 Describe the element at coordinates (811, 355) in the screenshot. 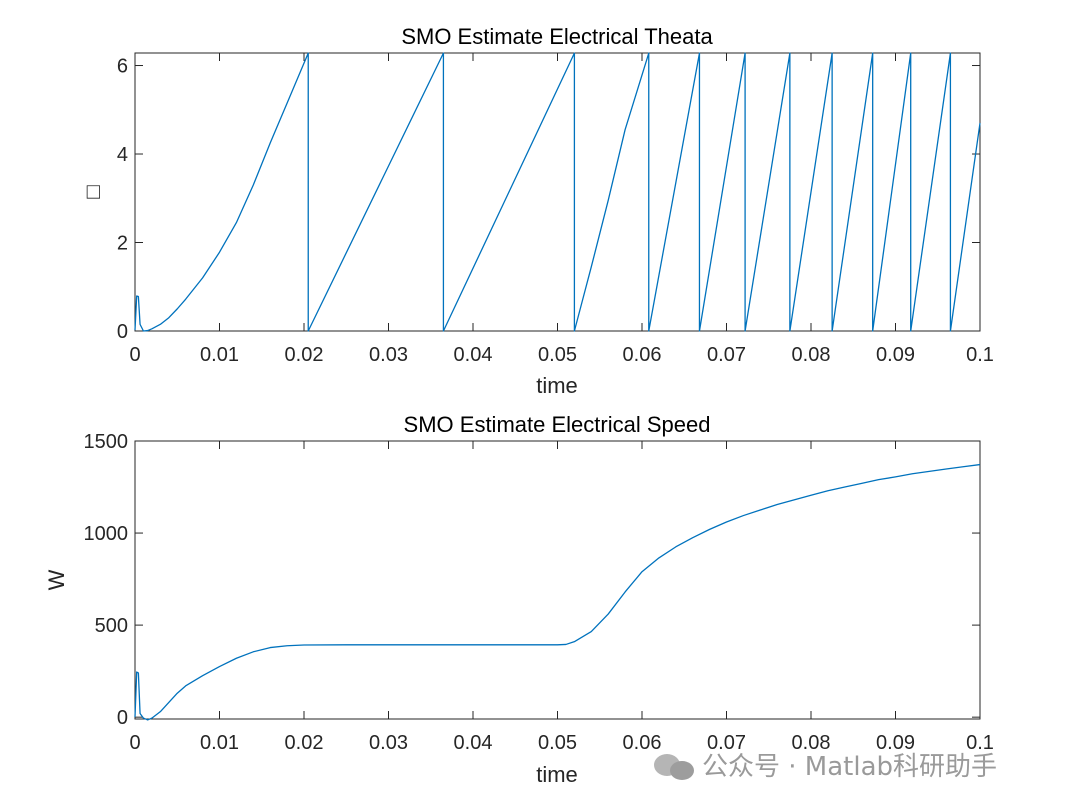

I see `theta-xtick-label: 0.08` at that location.